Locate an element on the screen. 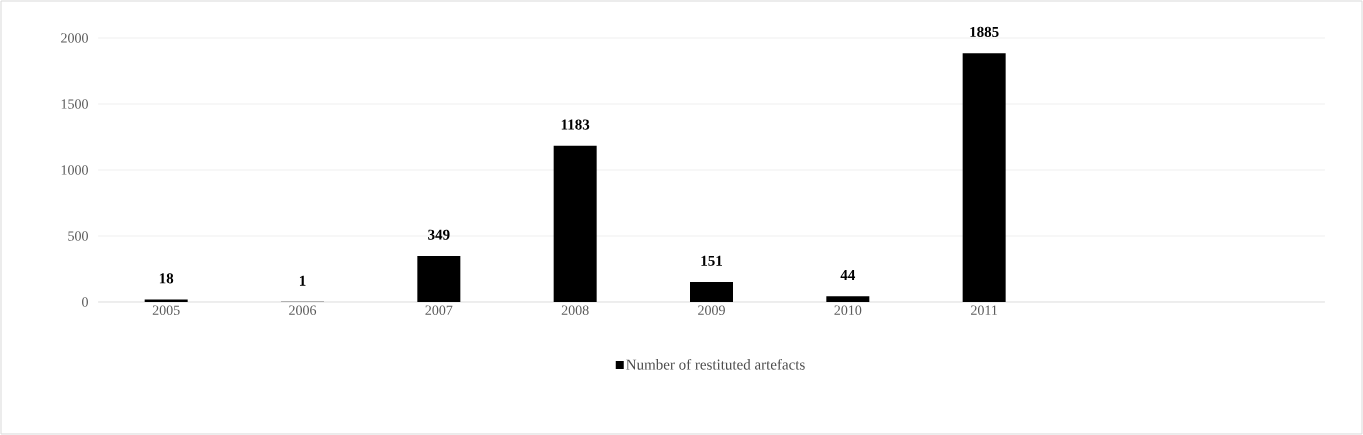 This screenshot has height=435, width=1363. y-tick-label: 1500 is located at coordinates (74, 104).